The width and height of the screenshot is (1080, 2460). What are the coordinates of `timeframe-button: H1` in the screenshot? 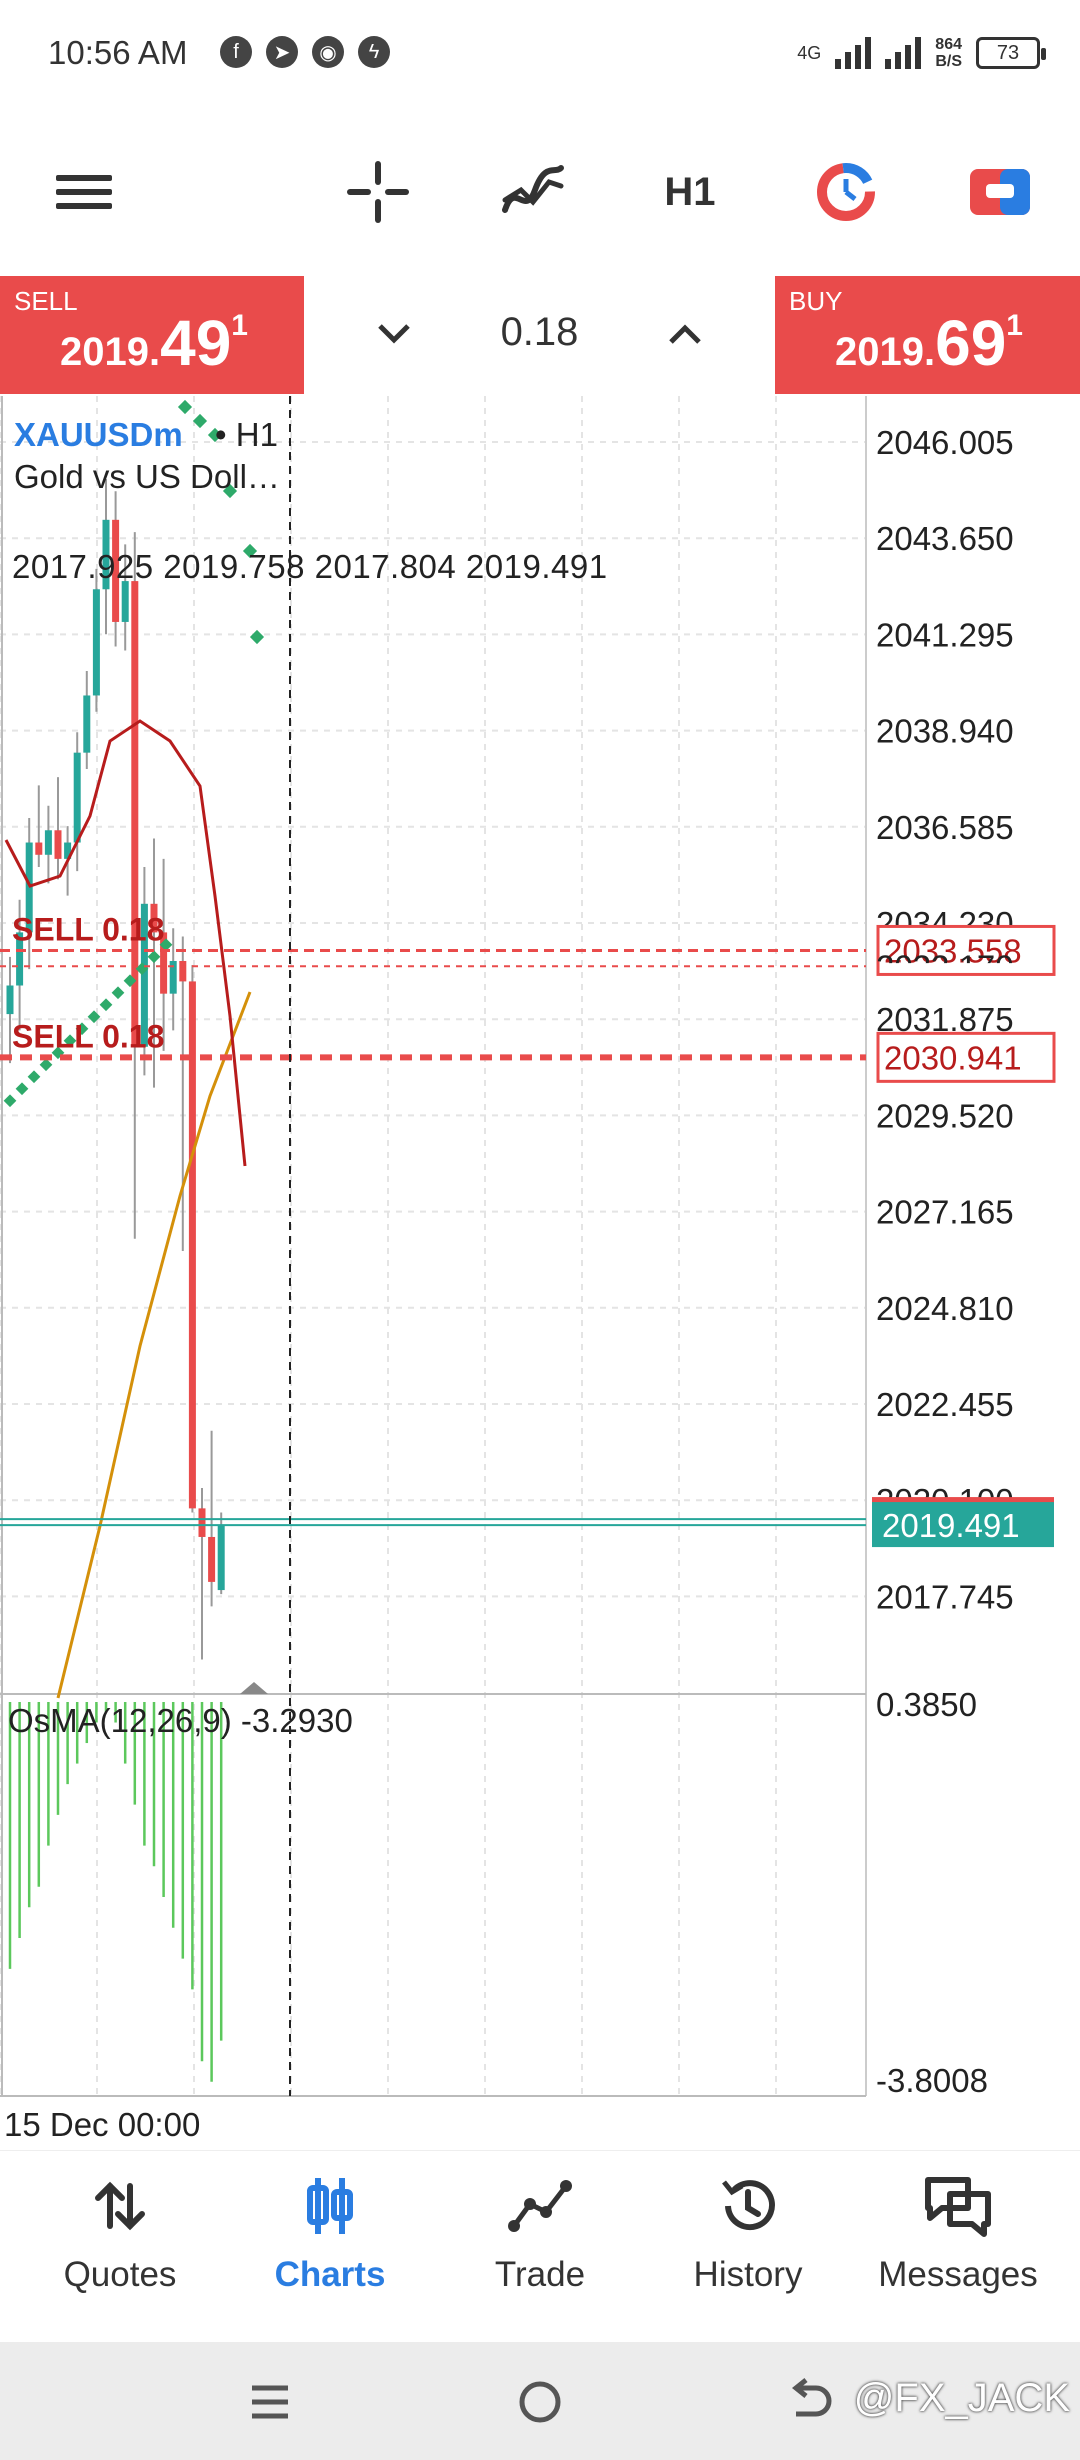 It's located at (690, 191).